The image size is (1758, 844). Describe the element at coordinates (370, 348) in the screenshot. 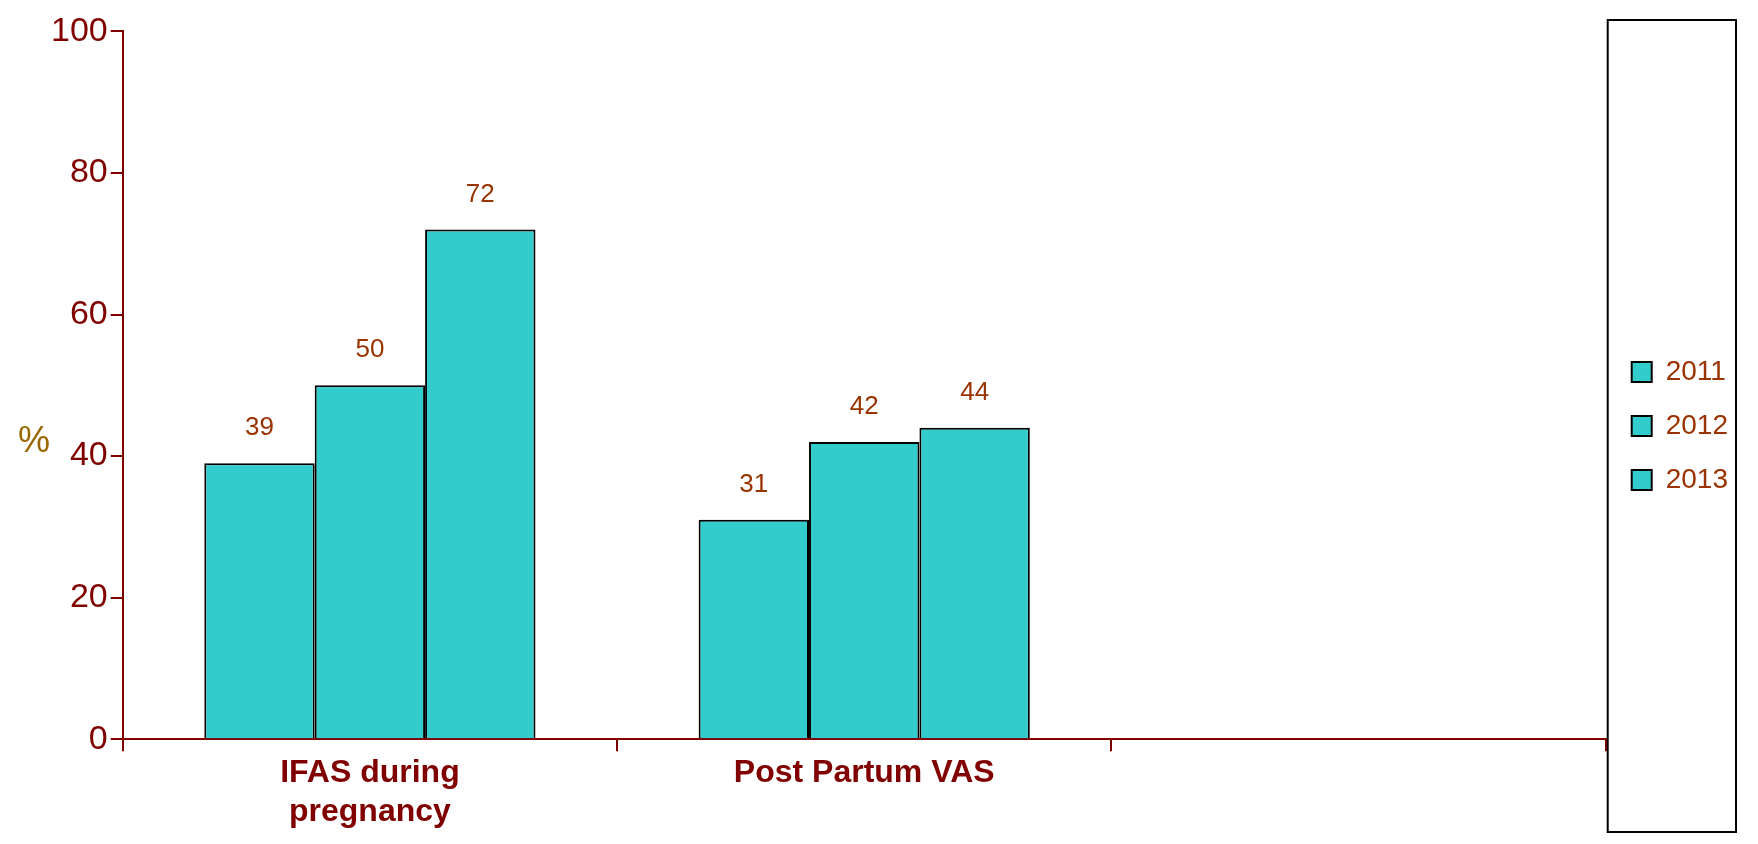

I see `data-label: 50` at that location.